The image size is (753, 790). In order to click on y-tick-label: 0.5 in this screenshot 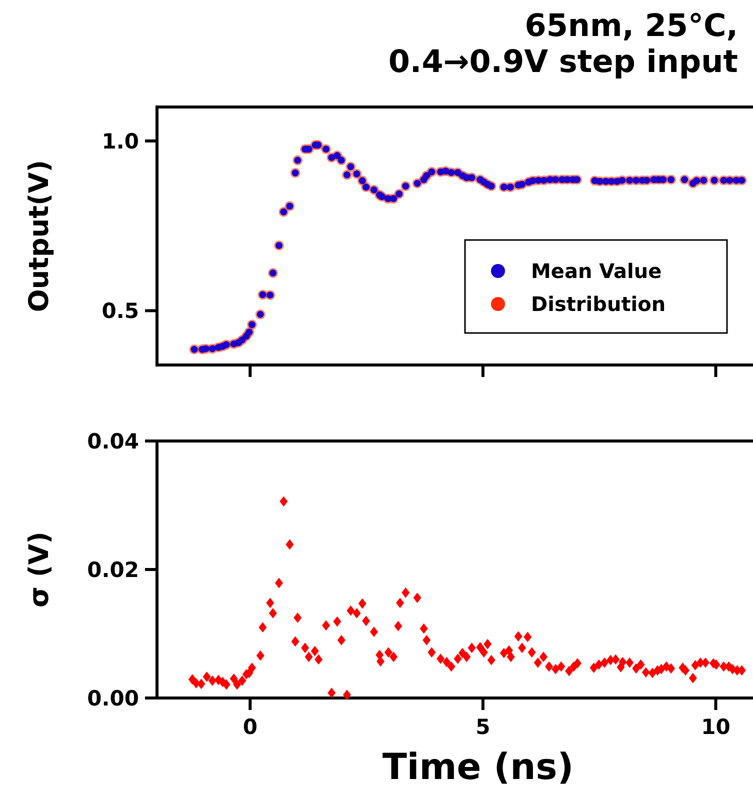, I will do `click(120, 311)`.